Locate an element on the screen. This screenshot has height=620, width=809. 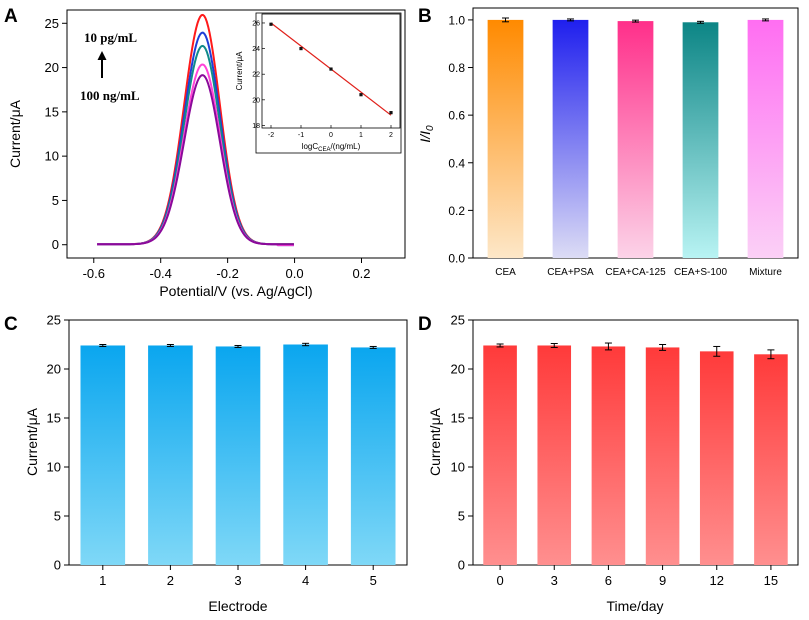
d-xtick-label: 15 is located at coordinates (771, 580).